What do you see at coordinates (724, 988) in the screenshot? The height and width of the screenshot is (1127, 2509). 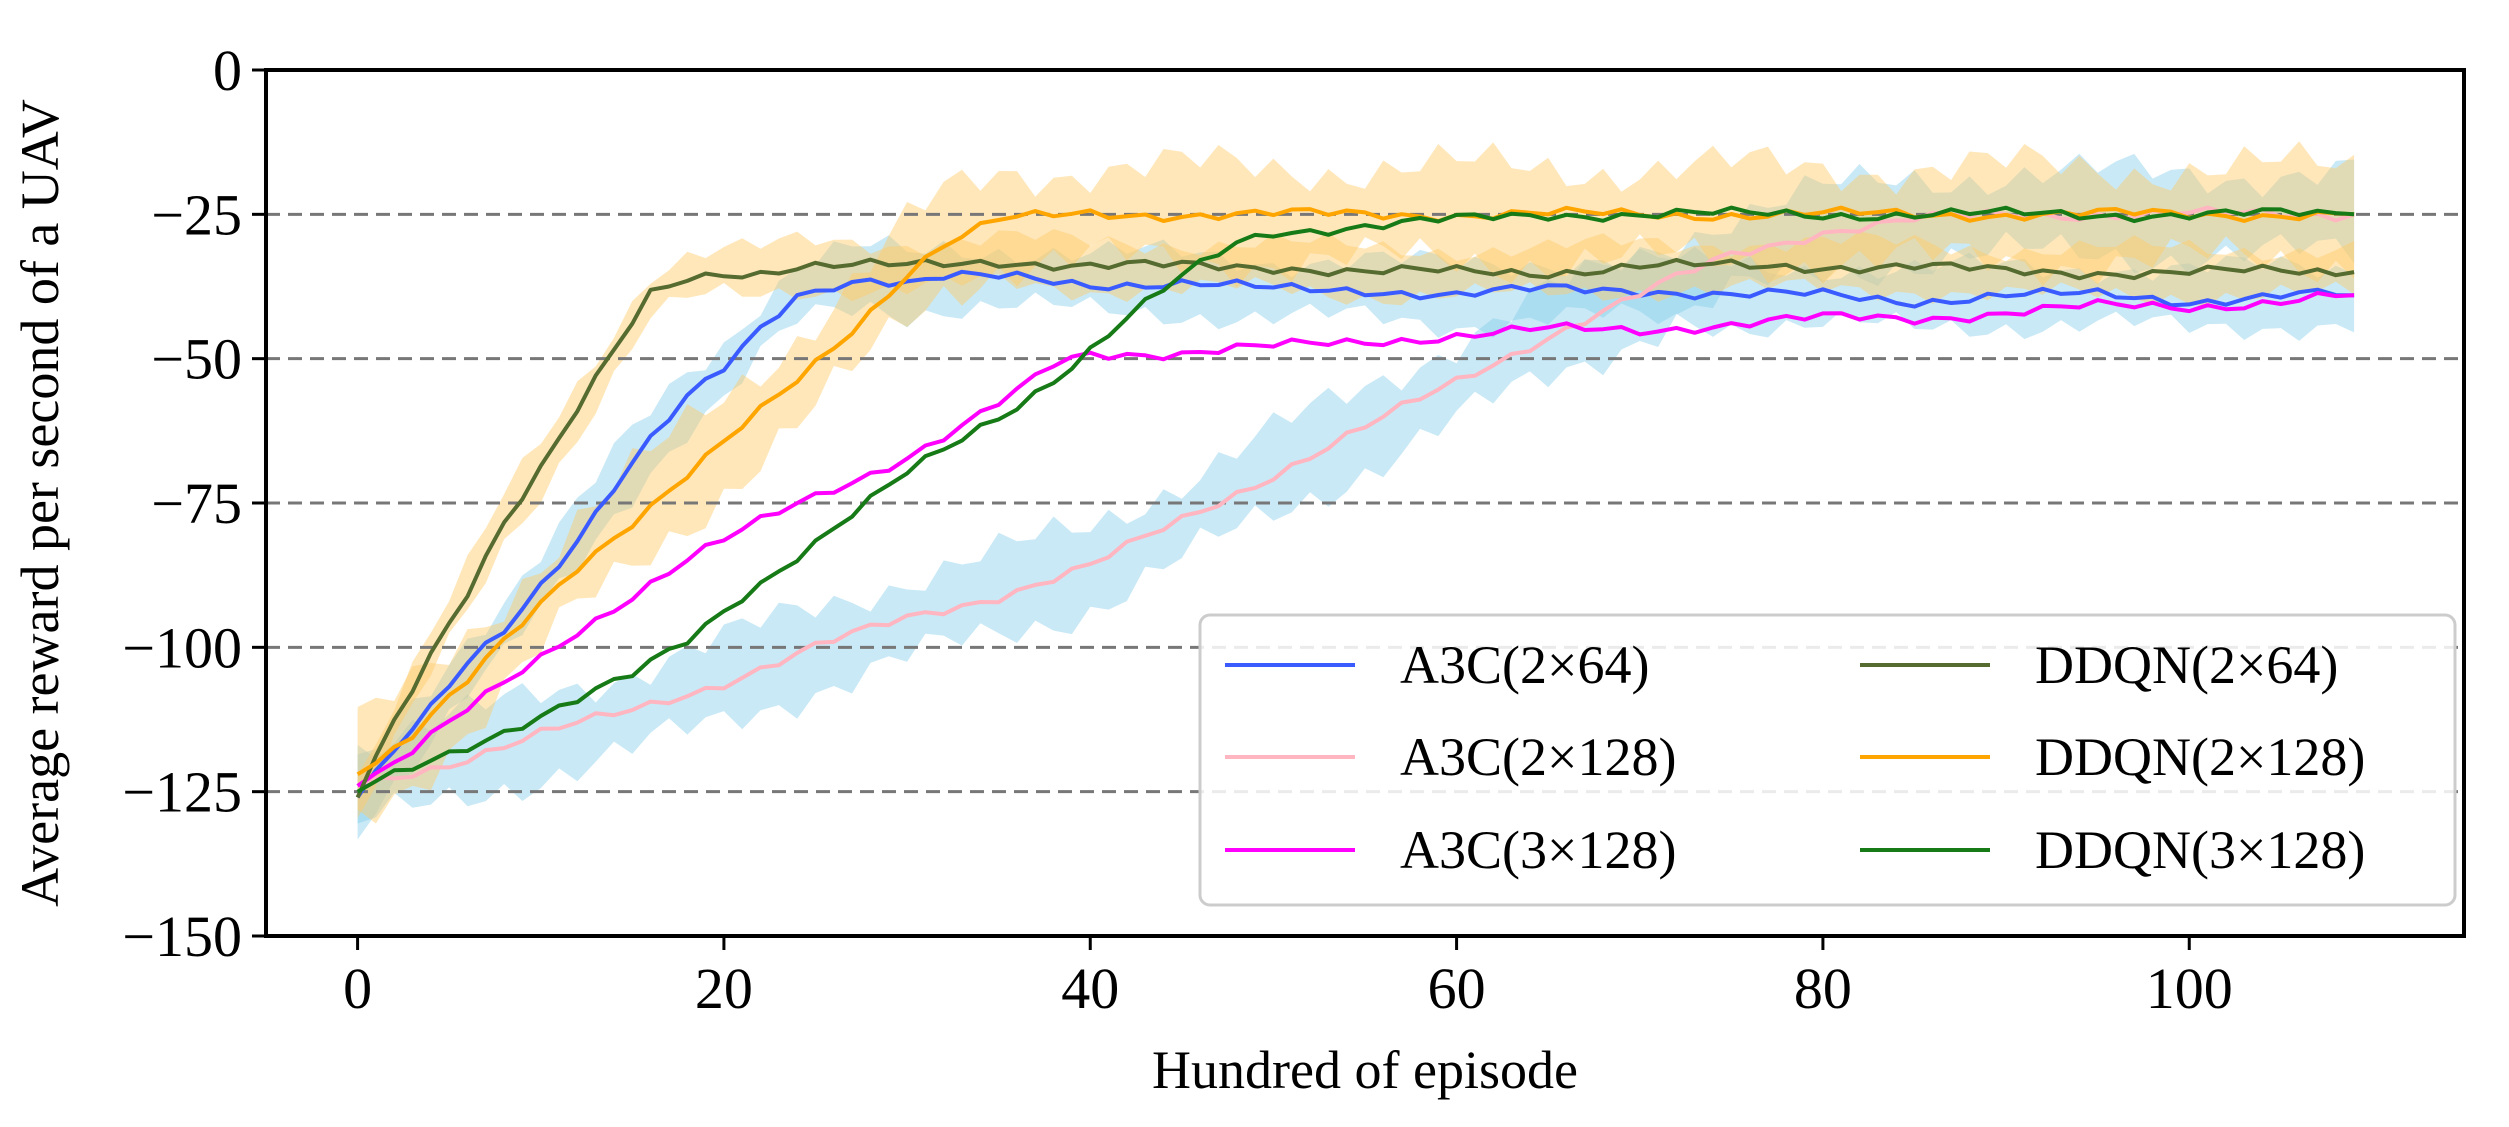 I see `x-tick-label: 20` at bounding box center [724, 988].